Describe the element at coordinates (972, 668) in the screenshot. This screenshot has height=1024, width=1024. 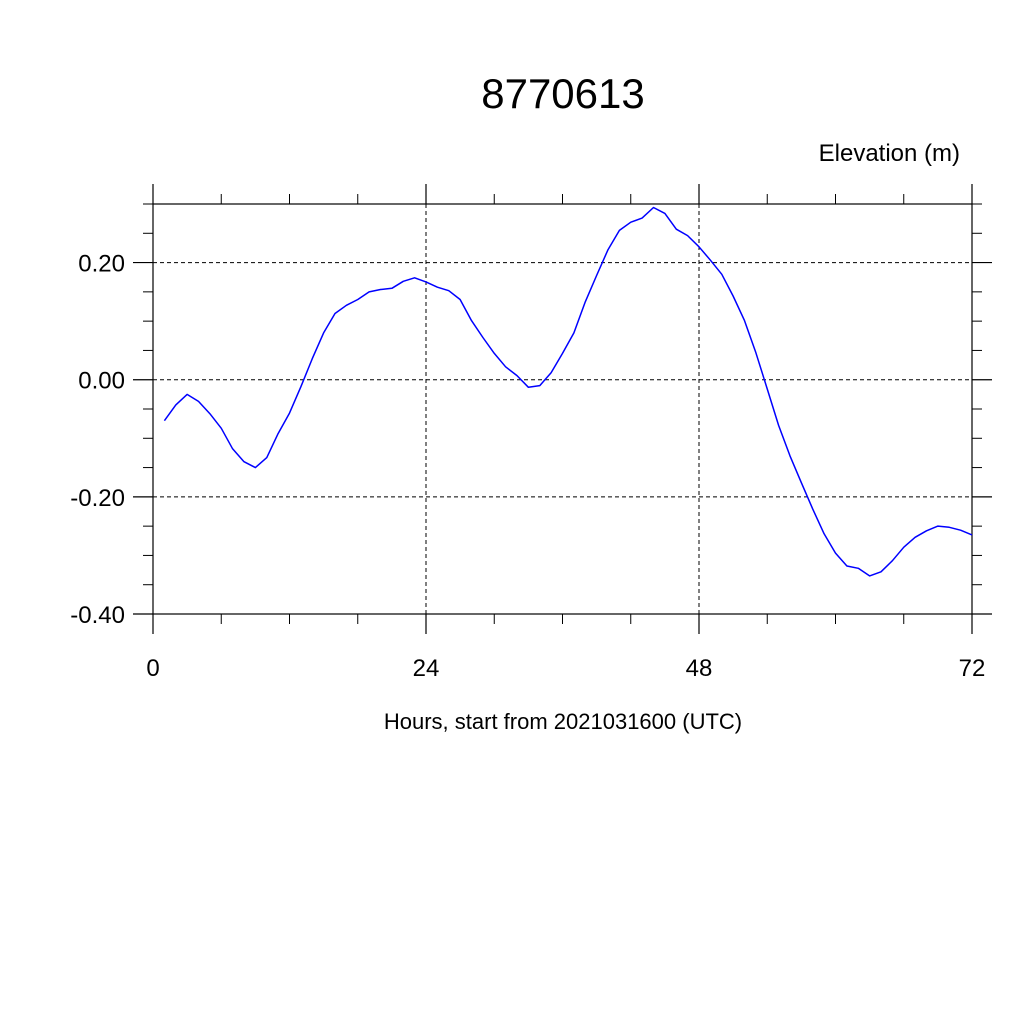
I see `x-tick-label: 72` at that location.